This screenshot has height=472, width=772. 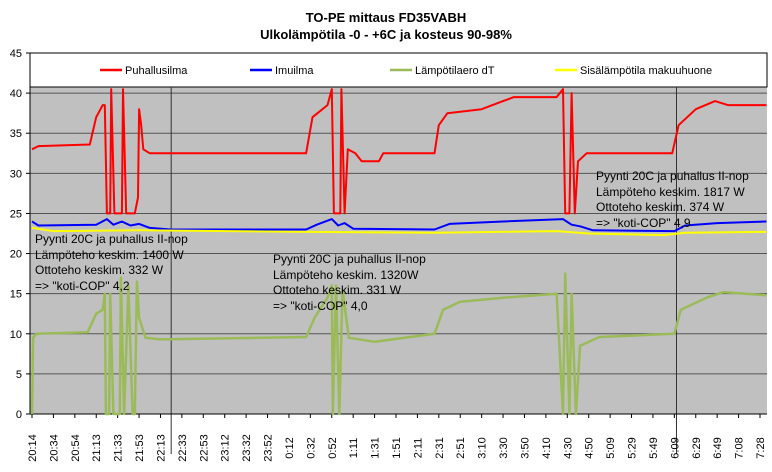 What do you see at coordinates (333, 447) in the screenshot?
I see `x-tick-label: 0:52` at bounding box center [333, 447].